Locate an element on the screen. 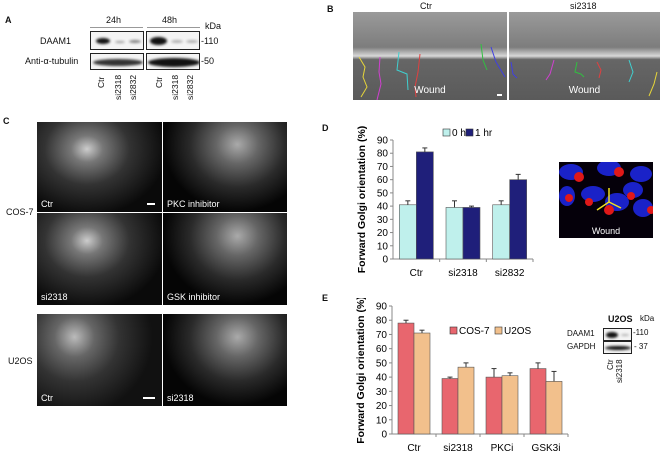 The image size is (661, 455). golgi-inset-image: Wound is located at coordinates (606, 200).